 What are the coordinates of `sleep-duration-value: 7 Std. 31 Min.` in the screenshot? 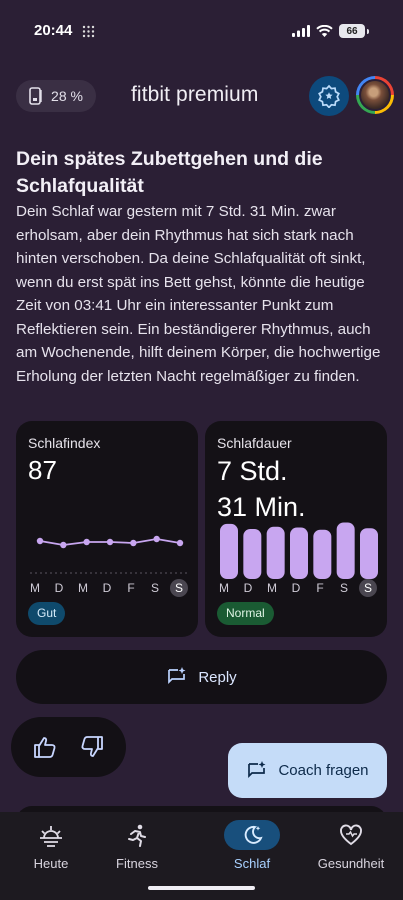 It's located at (261, 489).